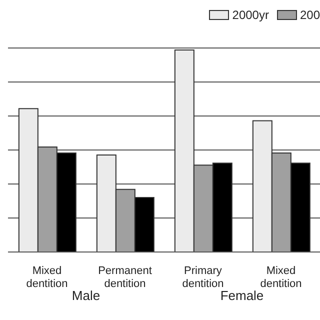 This screenshot has height=320, width=320. What do you see at coordinates (242, 295) in the screenshot?
I see `text: Female` at bounding box center [242, 295].